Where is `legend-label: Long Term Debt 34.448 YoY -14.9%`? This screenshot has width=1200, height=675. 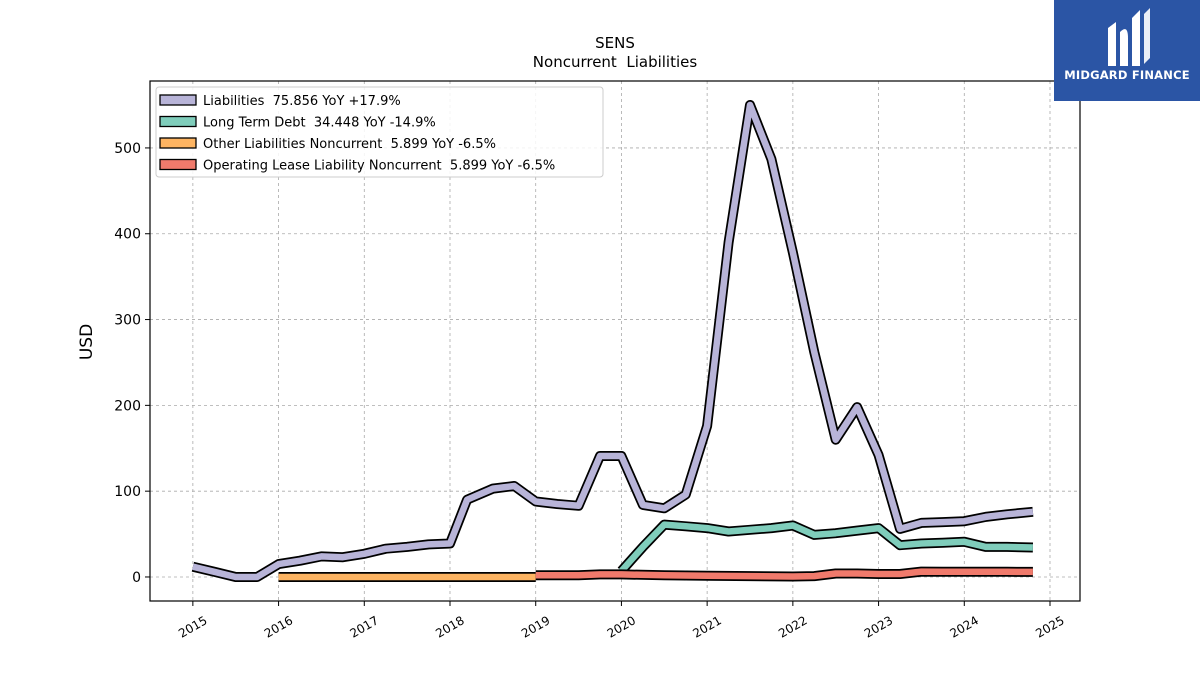
legend-label: Long Term Debt 34.448 YoY -14.9% is located at coordinates (319, 123).